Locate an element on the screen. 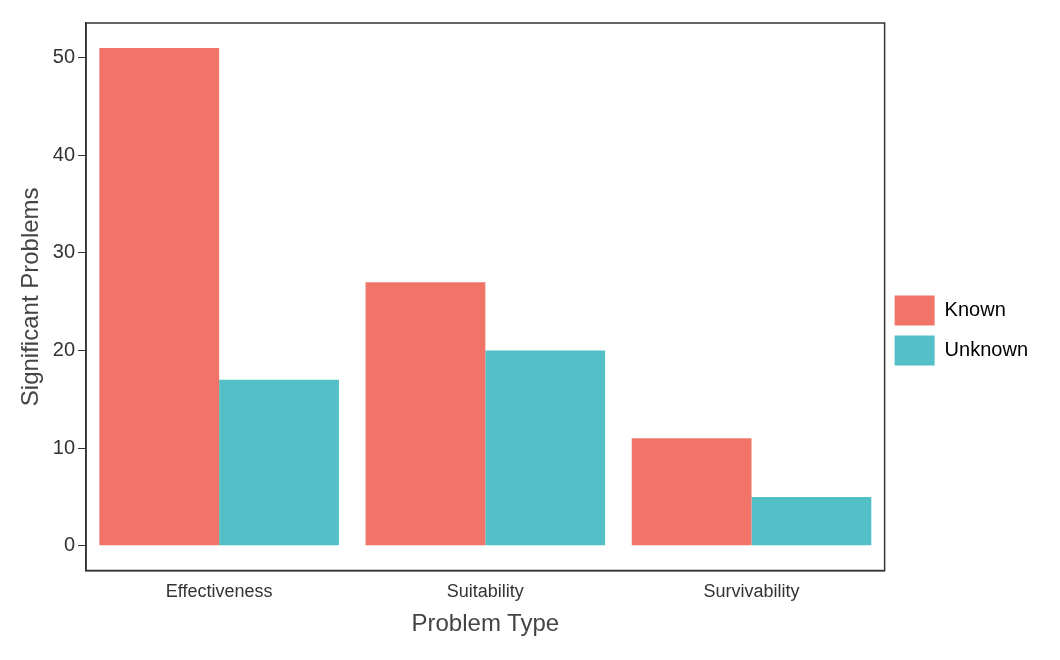 The height and width of the screenshot is (660, 1060). x-tick-label: Effectiveness is located at coordinates (219, 591).